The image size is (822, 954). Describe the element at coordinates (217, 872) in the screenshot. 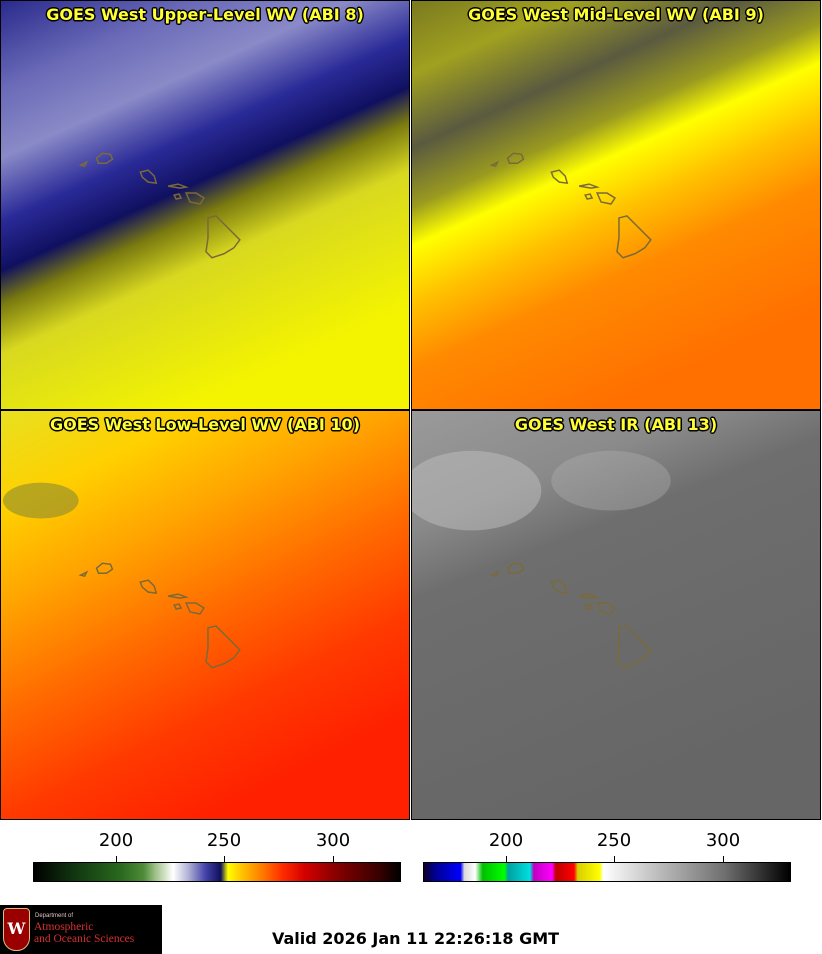

I see `wv-colorbar` at that location.